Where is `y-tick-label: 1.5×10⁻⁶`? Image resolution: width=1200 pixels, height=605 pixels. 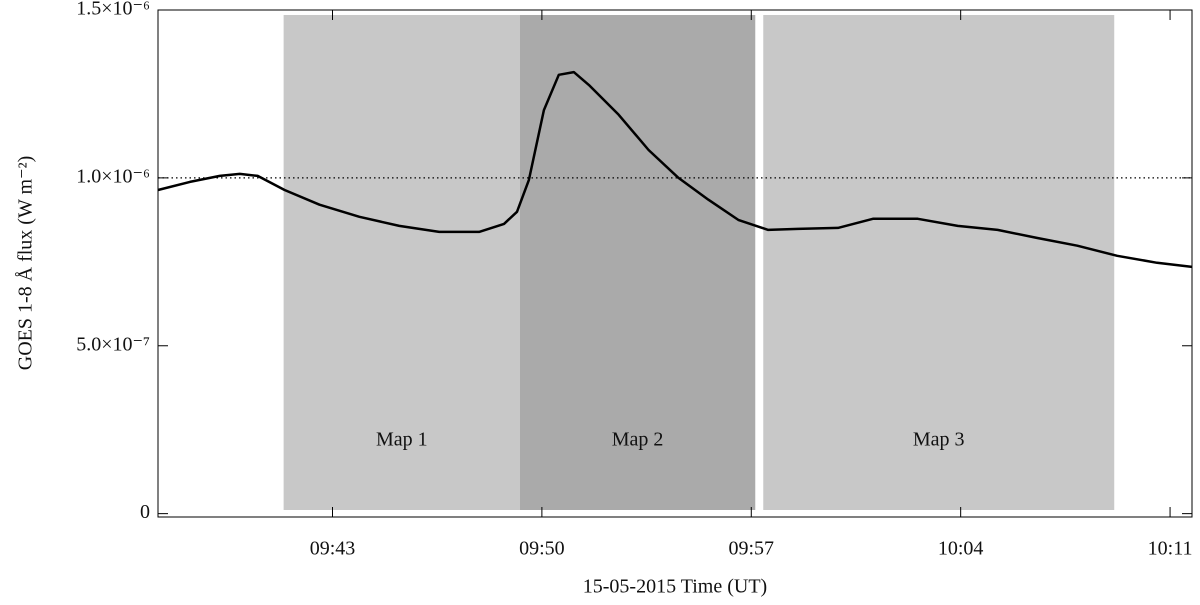
y-tick-label: 1.5×10⁻⁶ is located at coordinates (113, 10).